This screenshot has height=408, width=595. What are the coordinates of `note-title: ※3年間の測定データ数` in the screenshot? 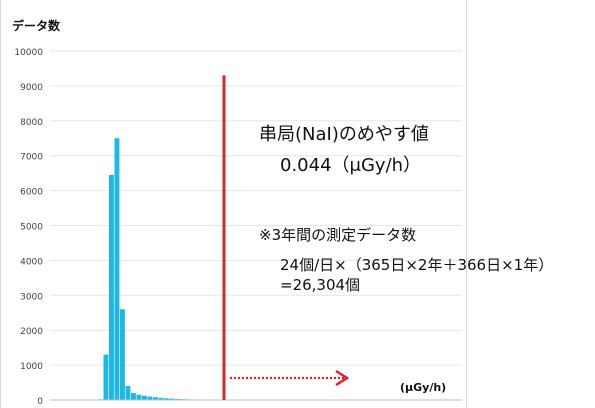 It's located at (338, 235).